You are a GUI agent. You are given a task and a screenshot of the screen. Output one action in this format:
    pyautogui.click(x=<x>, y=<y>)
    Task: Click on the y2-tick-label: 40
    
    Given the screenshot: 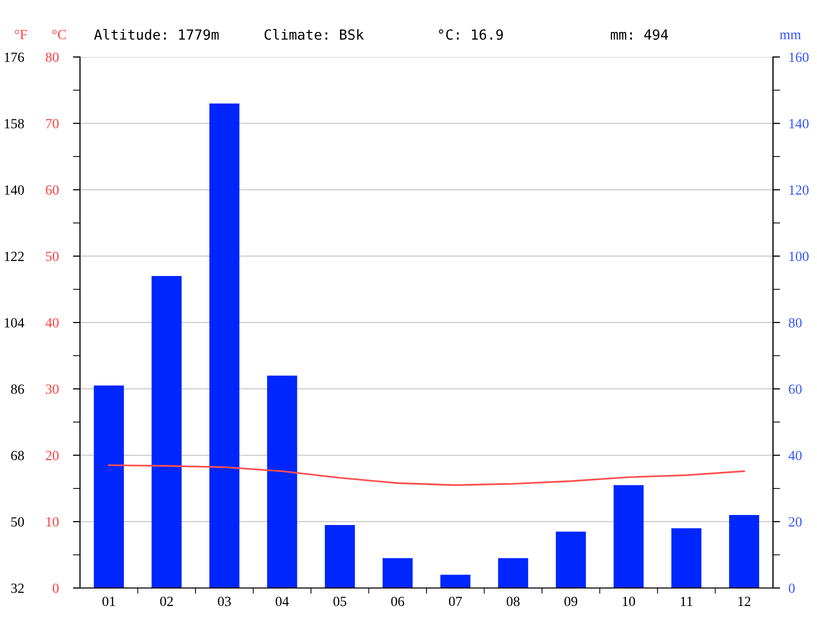 What is the action you would take?
    pyautogui.click(x=795, y=455)
    